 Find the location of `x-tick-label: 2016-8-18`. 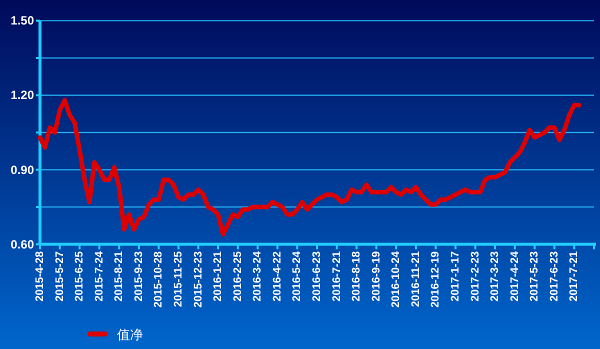

x-tick-label: 2016-8-18 is located at coordinates (356, 276).